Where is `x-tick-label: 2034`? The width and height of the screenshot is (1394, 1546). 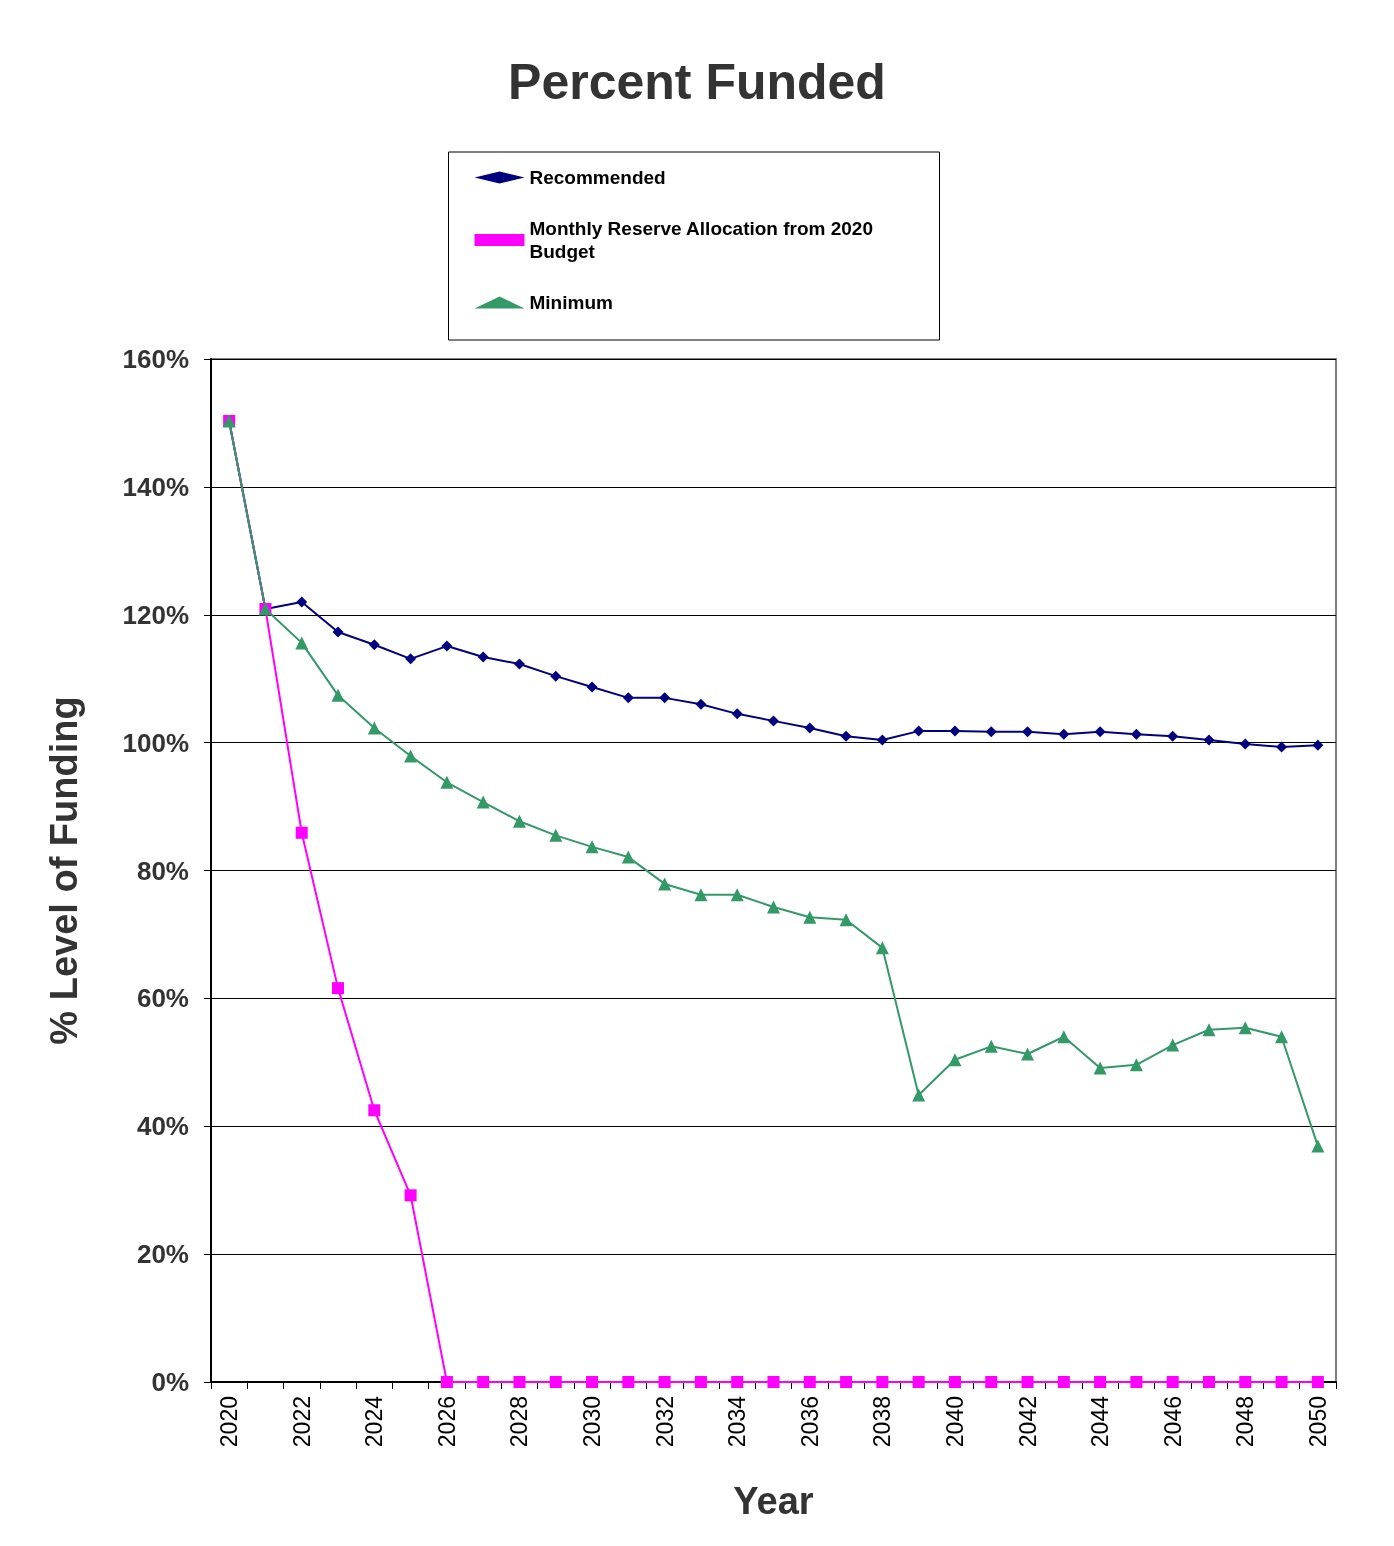 x-tick-label: 2034 is located at coordinates (737, 1421).